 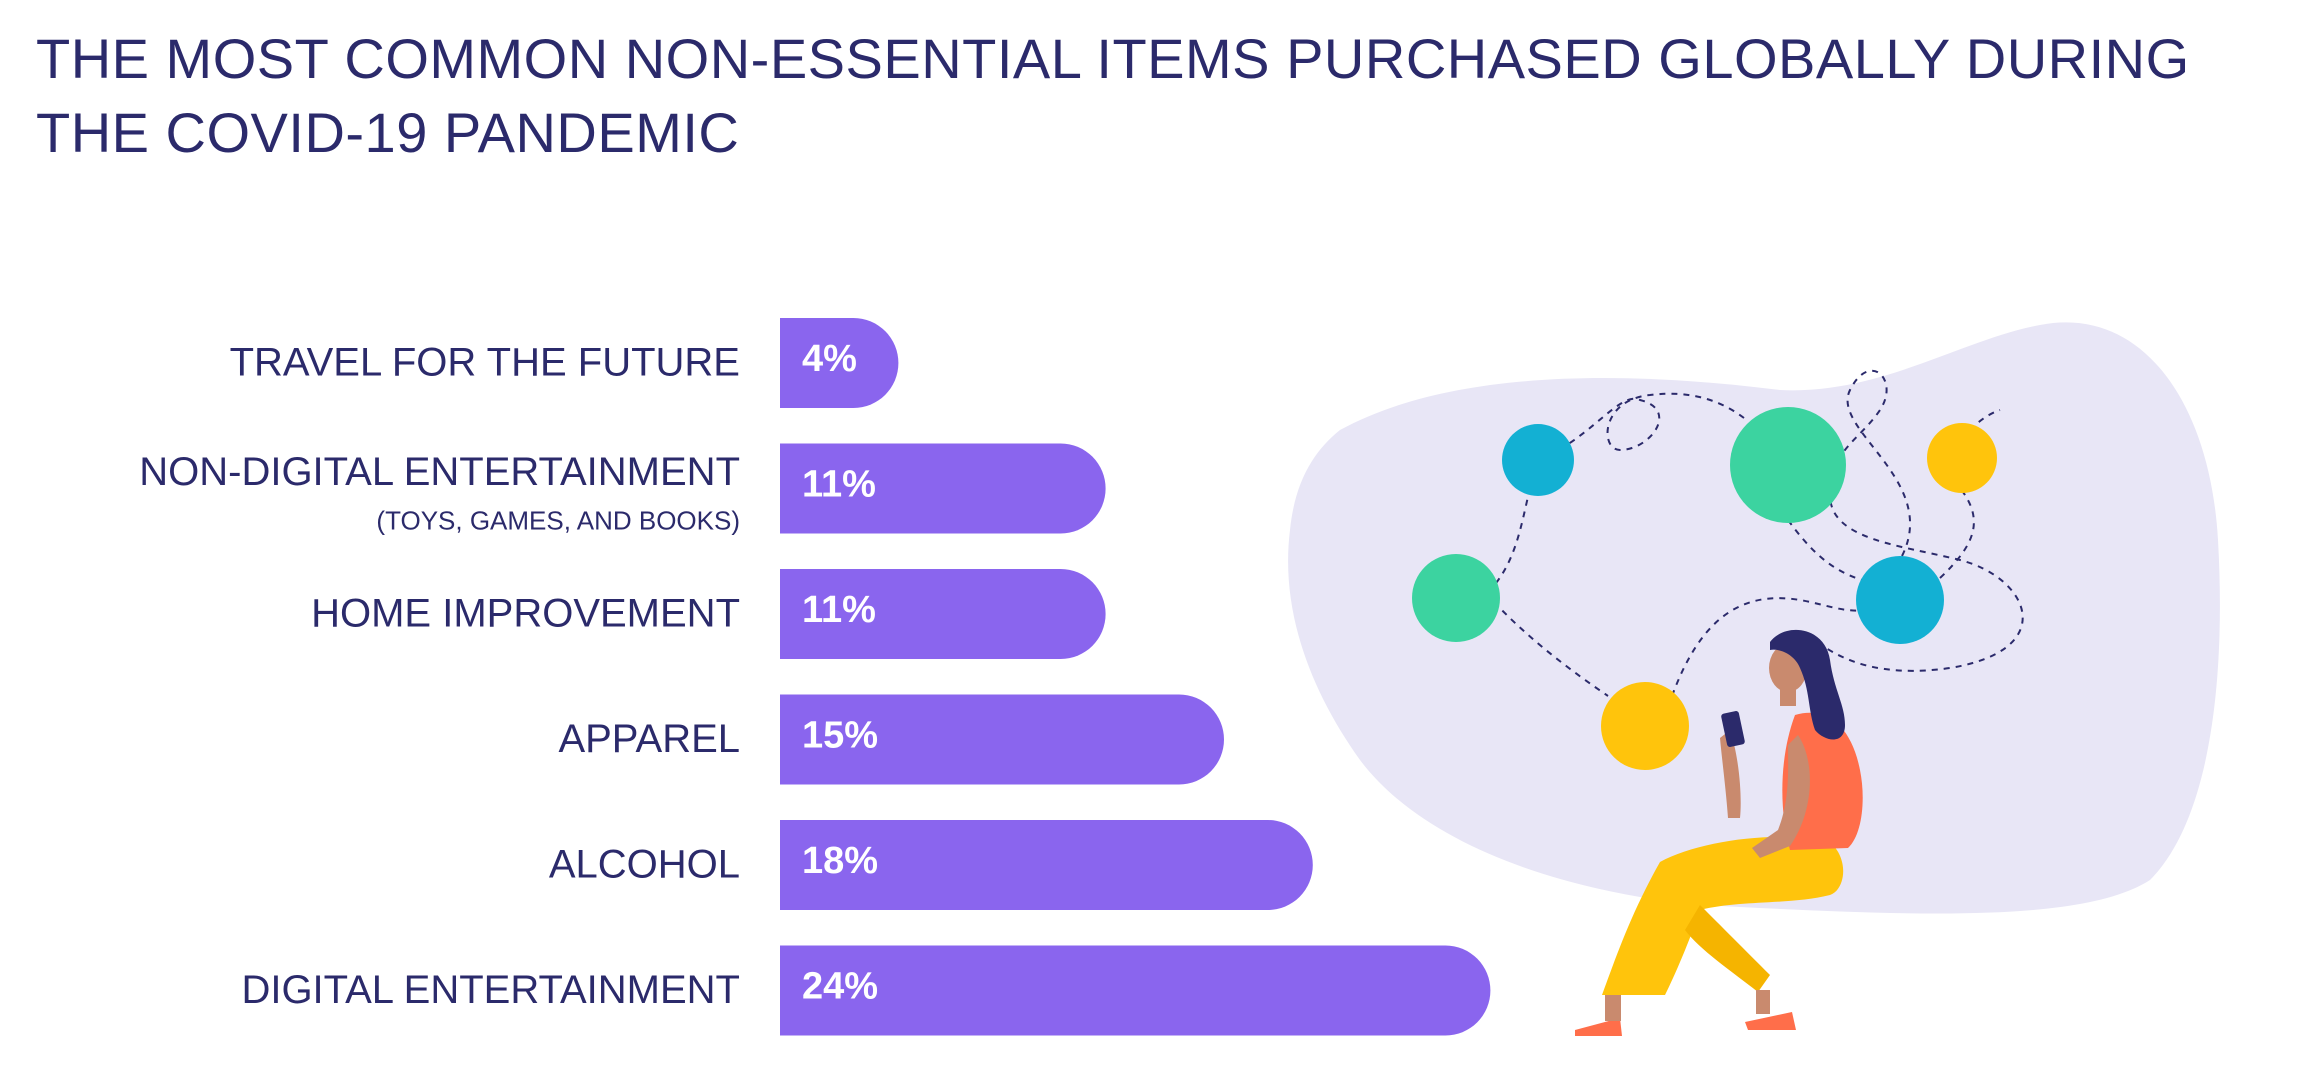 What do you see at coordinates (840, 987) in the screenshot?
I see `value-label-6: 24%` at bounding box center [840, 987].